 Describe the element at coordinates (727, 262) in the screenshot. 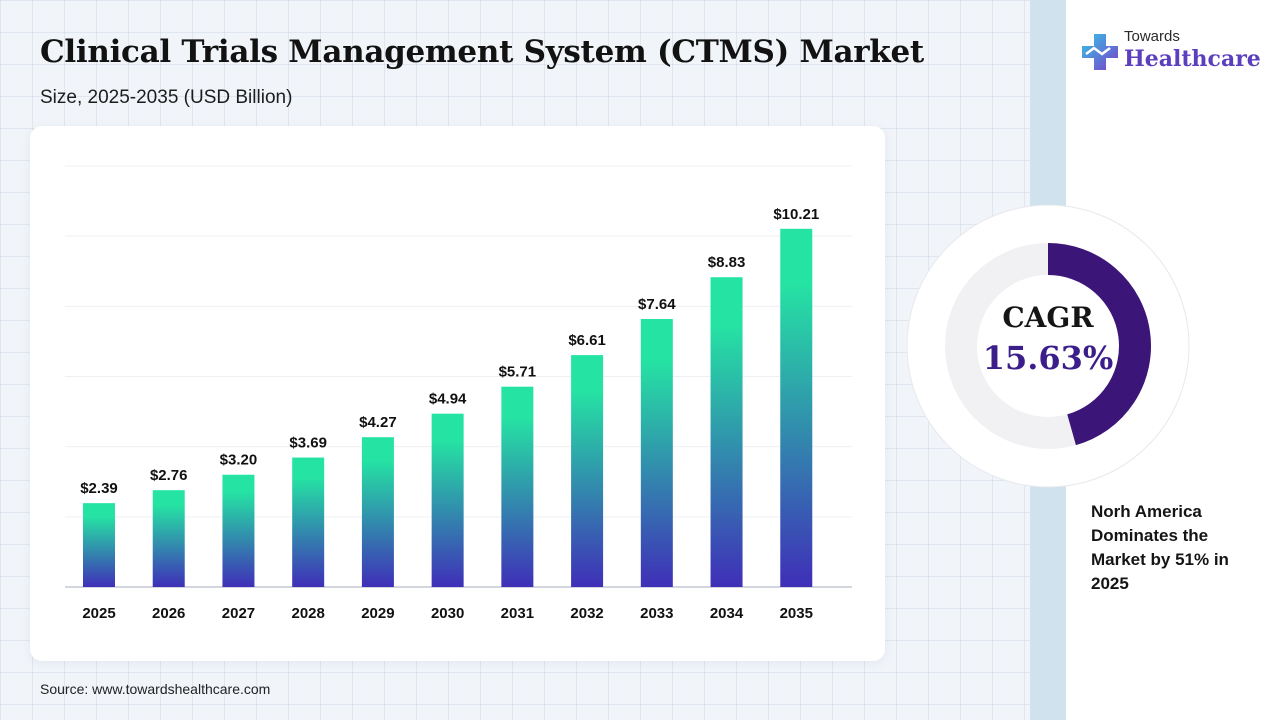

I see `value-label-2034: $8.83` at that location.